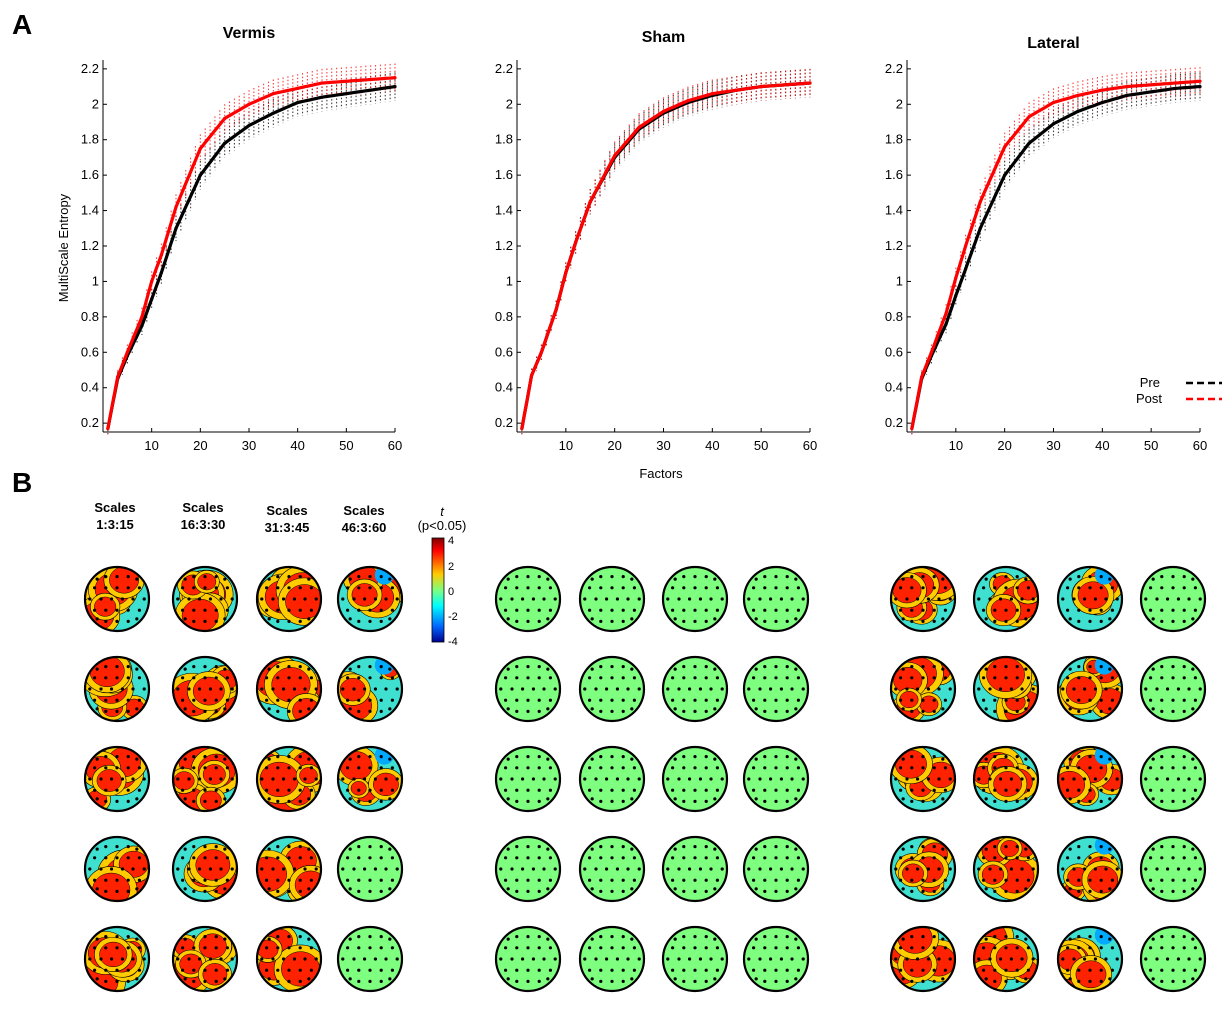 The width and height of the screenshot is (1232, 1027). I want to click on topomap-sham-r2-c2, so click(612, 689).